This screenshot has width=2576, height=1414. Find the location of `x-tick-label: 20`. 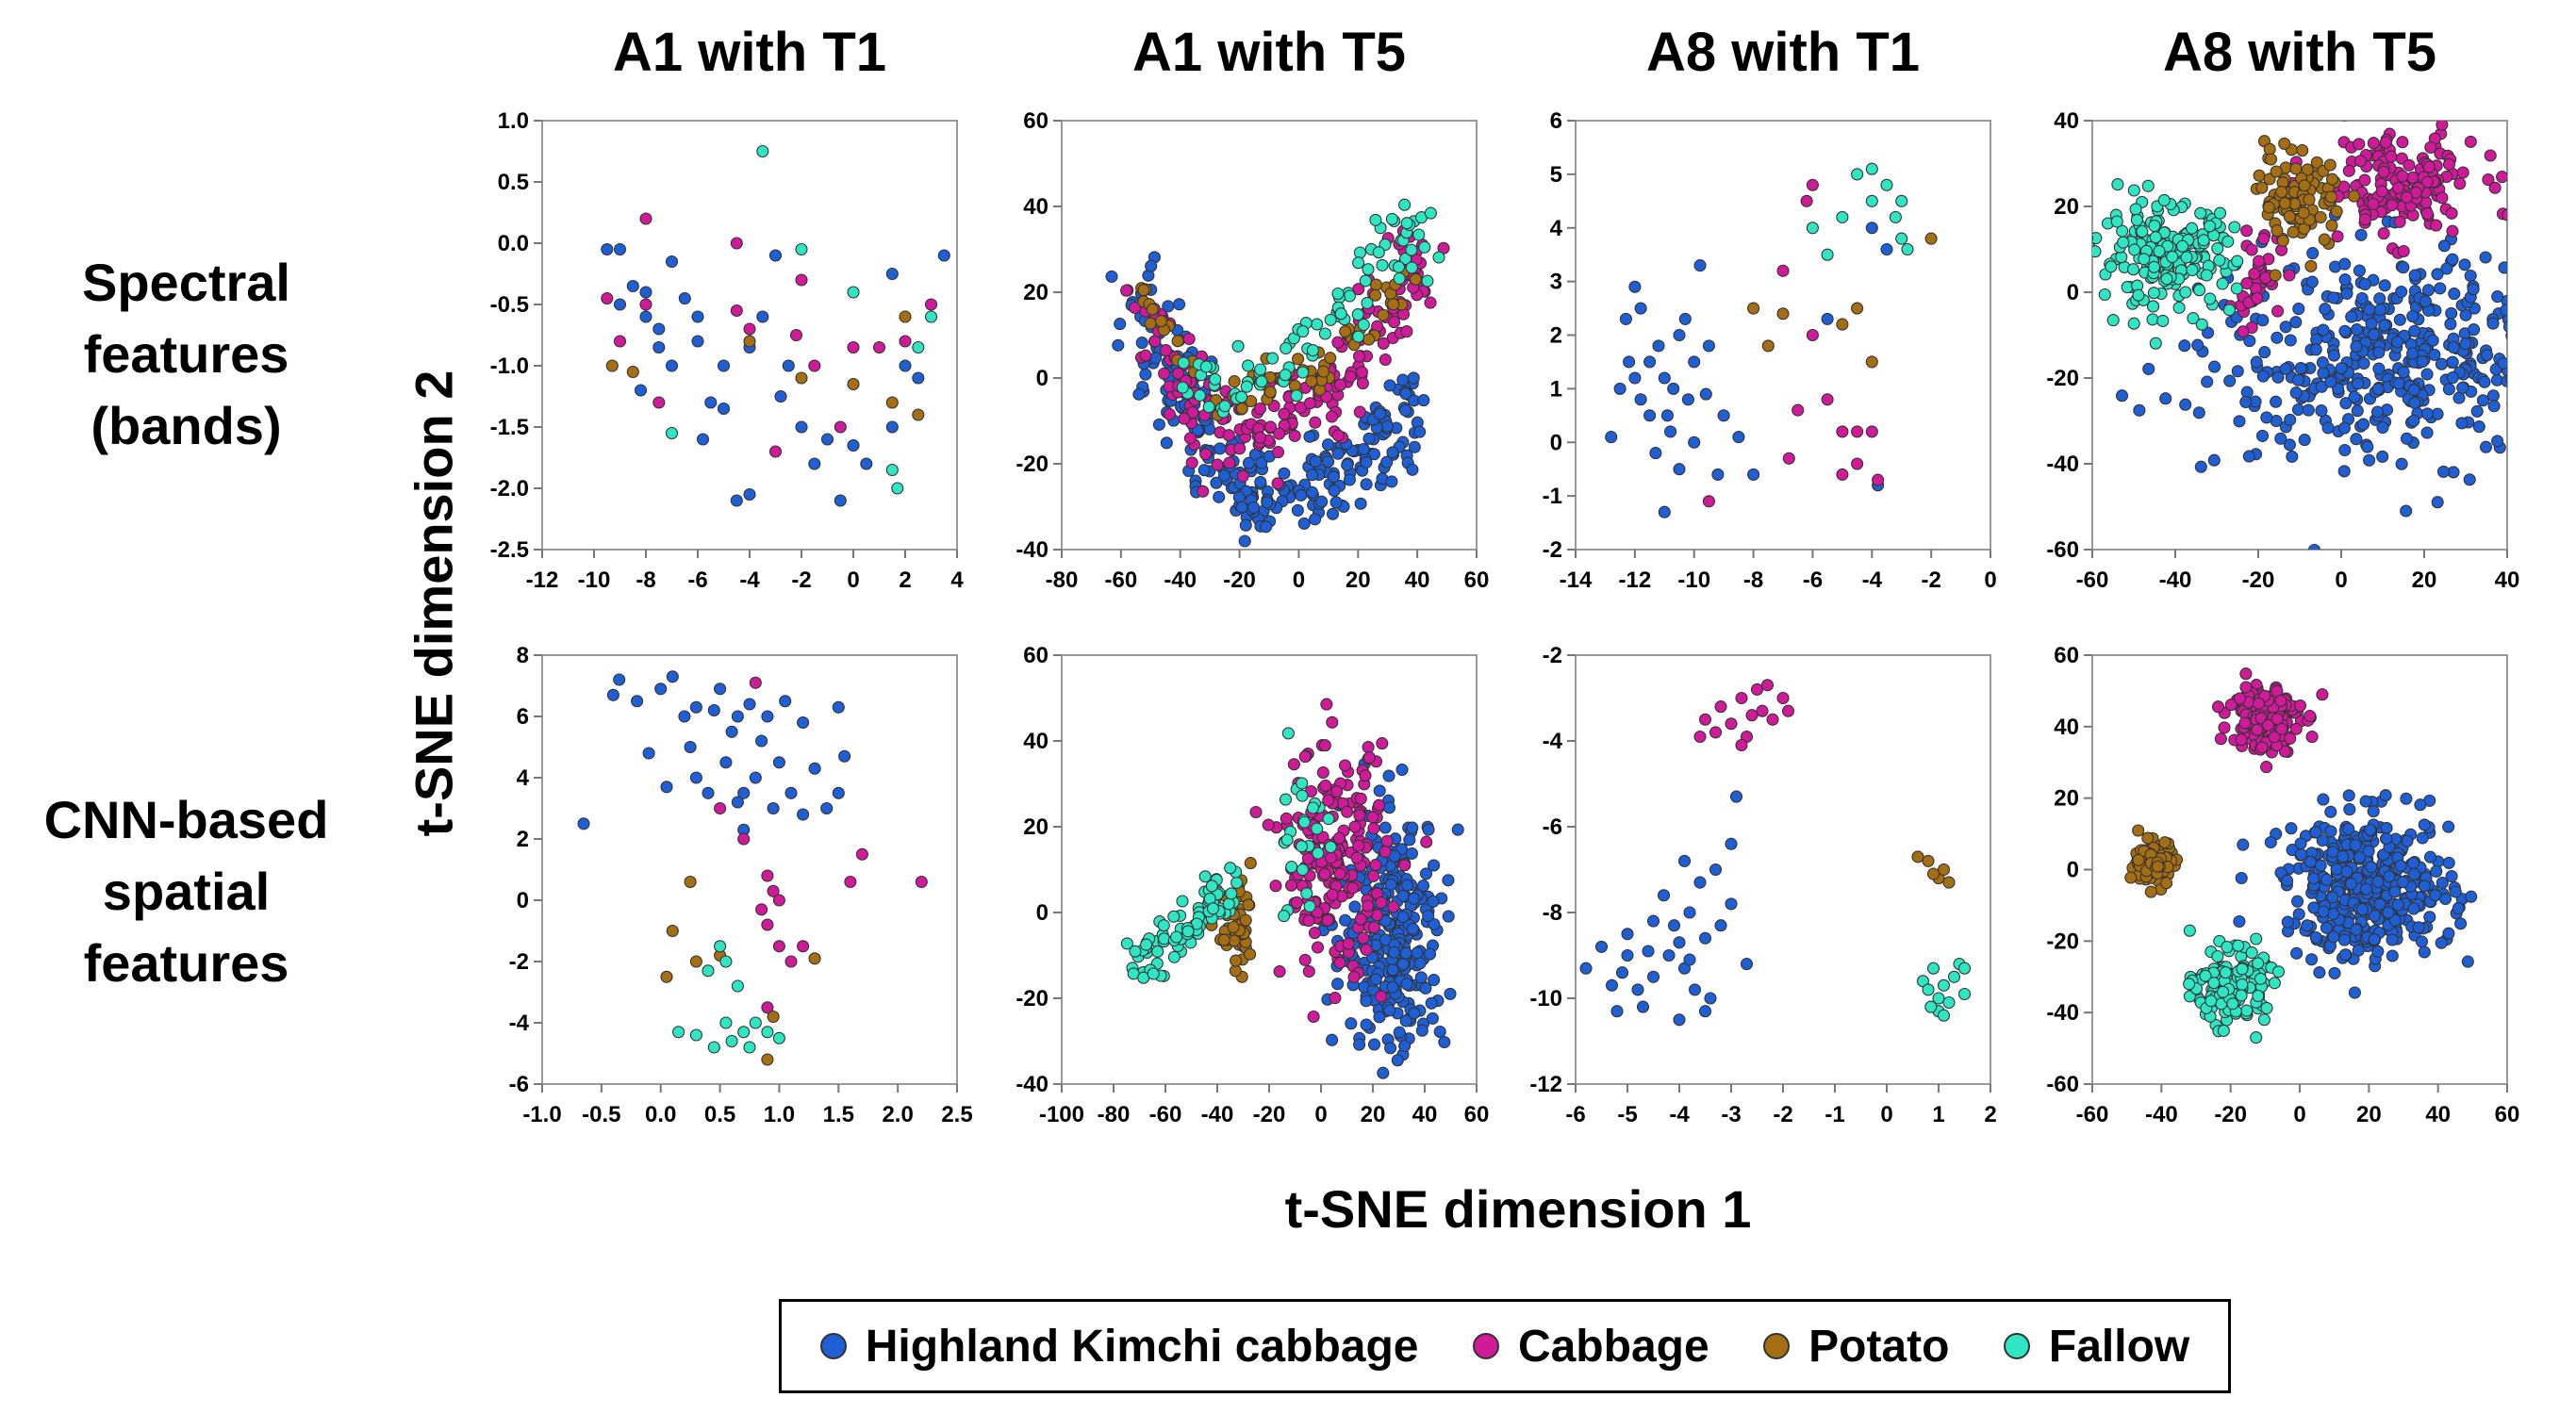

x-tick-label: 20 is located at coordinates (2369, 1114).